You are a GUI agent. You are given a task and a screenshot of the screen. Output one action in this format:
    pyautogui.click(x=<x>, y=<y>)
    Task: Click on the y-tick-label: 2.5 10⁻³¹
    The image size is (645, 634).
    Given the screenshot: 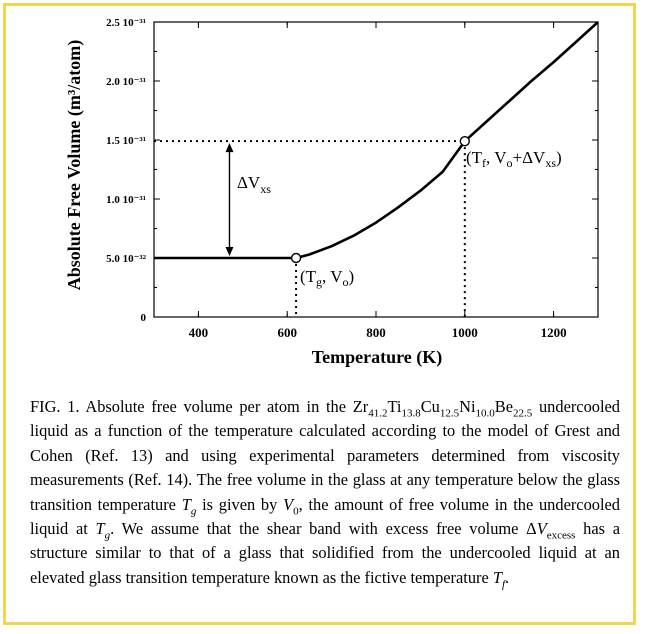 What is the action you would take?
    pyautogui.click(x=126, y=23)
    